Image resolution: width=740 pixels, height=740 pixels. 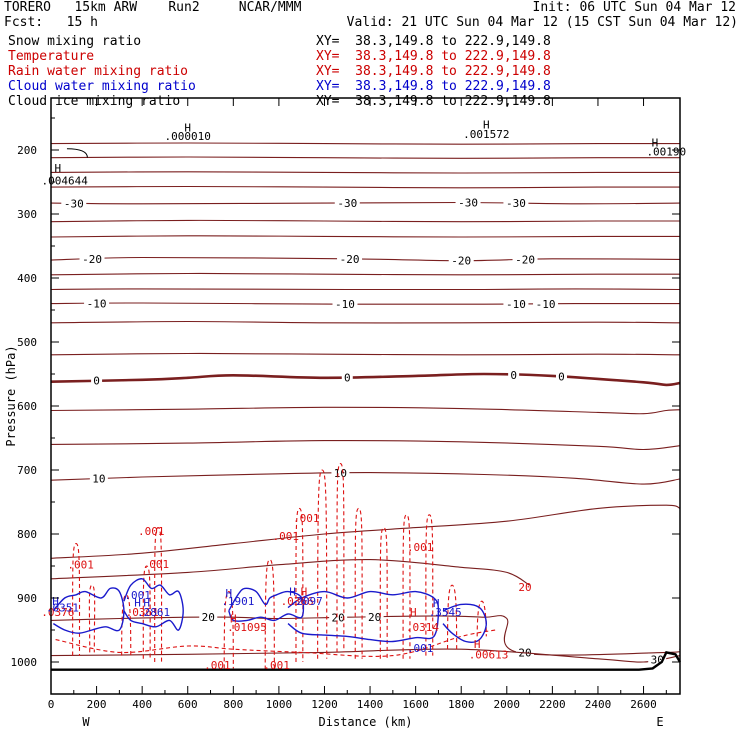 I want to click on field-annotation: .001572, so click(x=486, y=134).